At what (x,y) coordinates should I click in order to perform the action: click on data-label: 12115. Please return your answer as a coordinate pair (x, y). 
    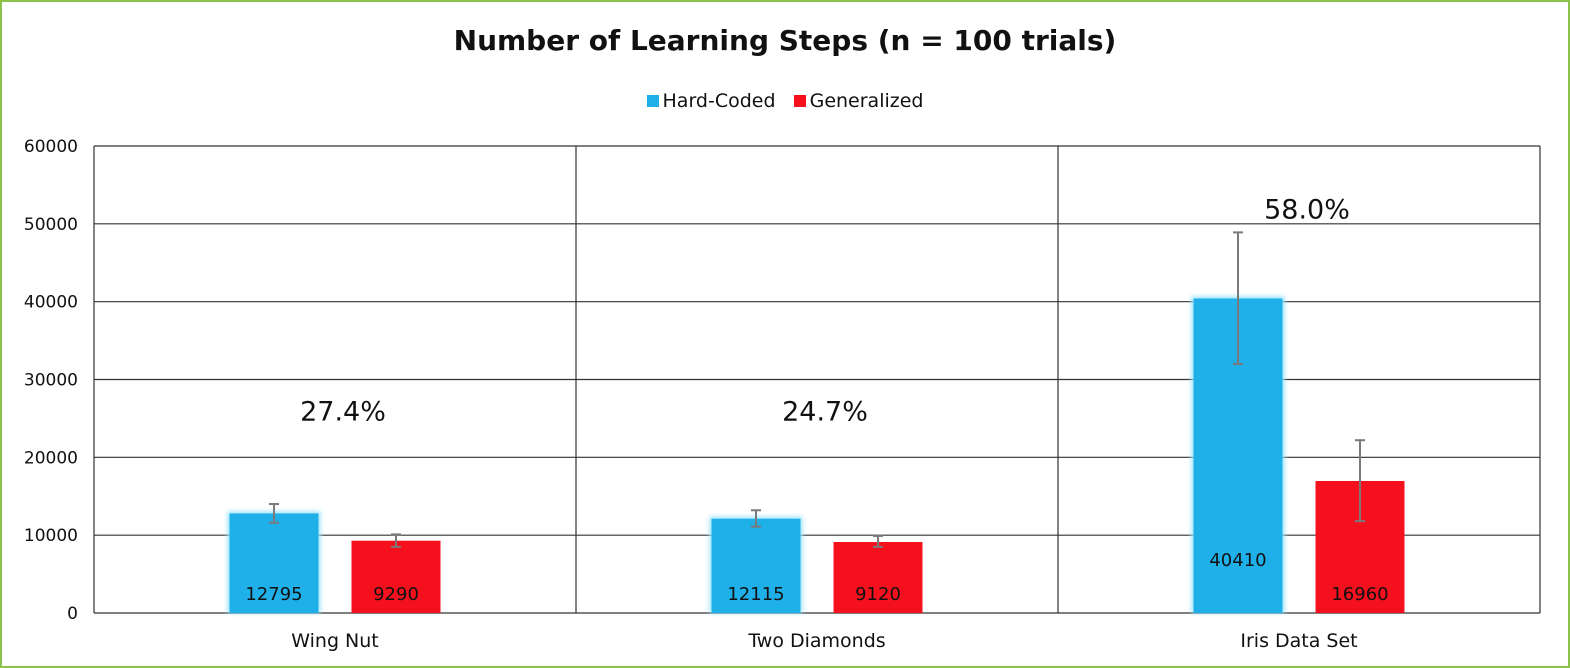
    Looking at the image, I should click on (755, 594).